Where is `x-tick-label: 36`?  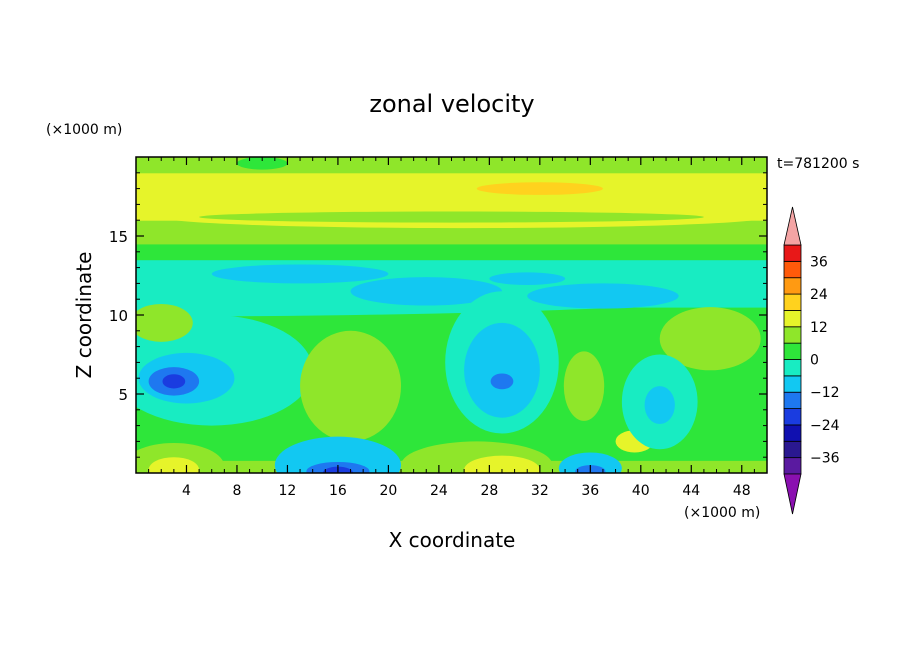 x-tick-label: 36 is located at coordinates (590, 491).